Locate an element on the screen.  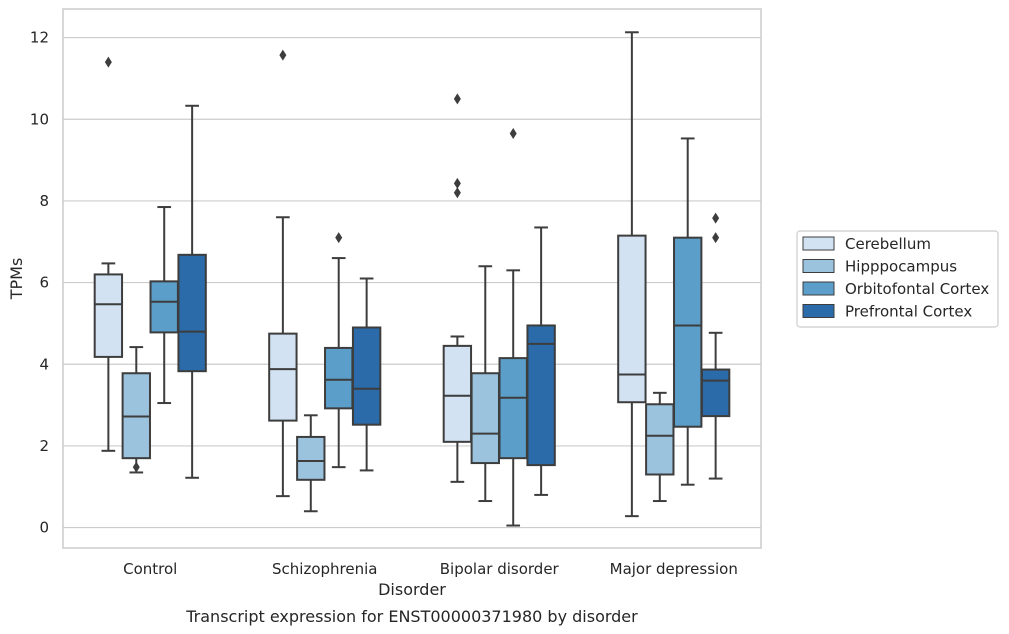
y-tick-label: 8 is located at coordinates (44, 201).